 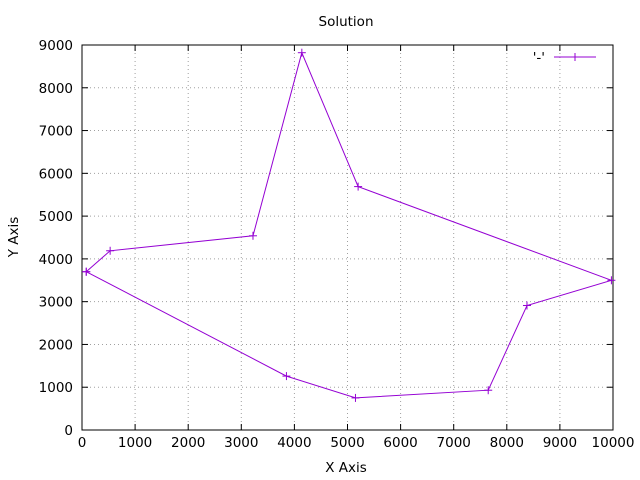 What do you see at coordinates (400, 443) in the screenshot?
I see `x-tick-label: 6000` at bounding box center [400, 443].